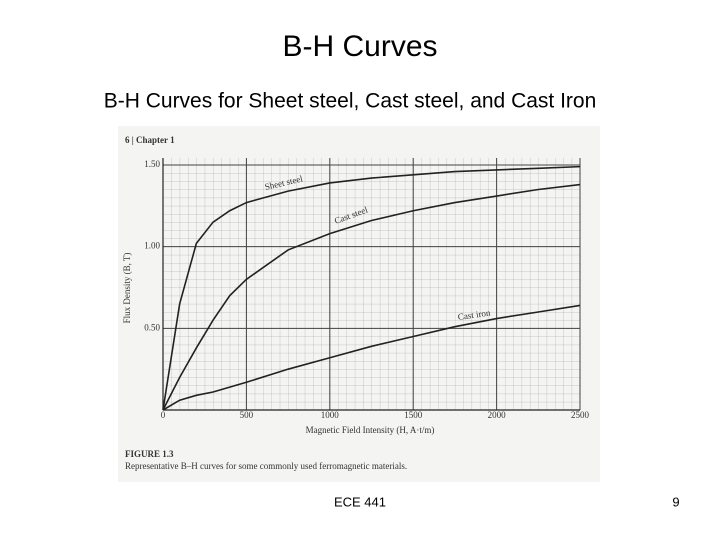  I want to click on x-tick-label: 2500, so click(580, 415).